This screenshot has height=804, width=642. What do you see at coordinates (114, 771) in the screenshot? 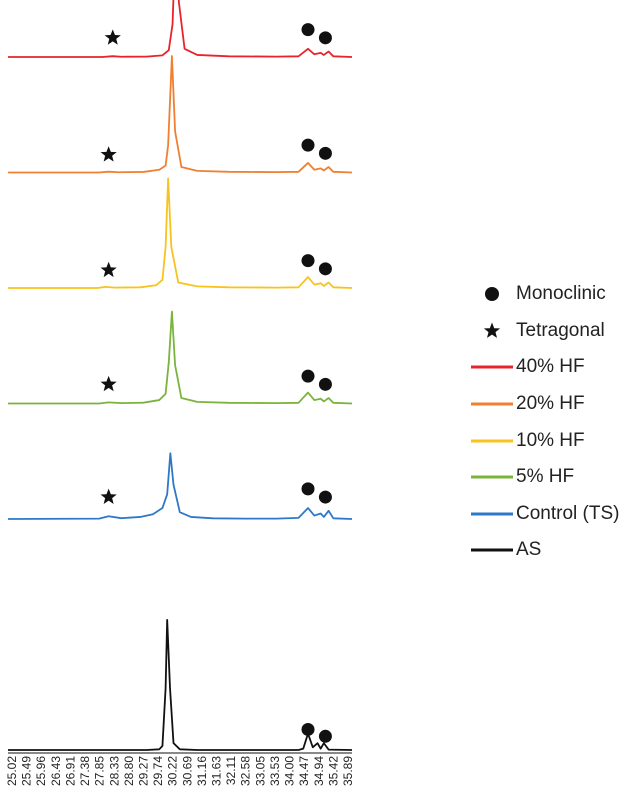
I see `x-tick-label: 28.33` at bounding box center [114, 771].